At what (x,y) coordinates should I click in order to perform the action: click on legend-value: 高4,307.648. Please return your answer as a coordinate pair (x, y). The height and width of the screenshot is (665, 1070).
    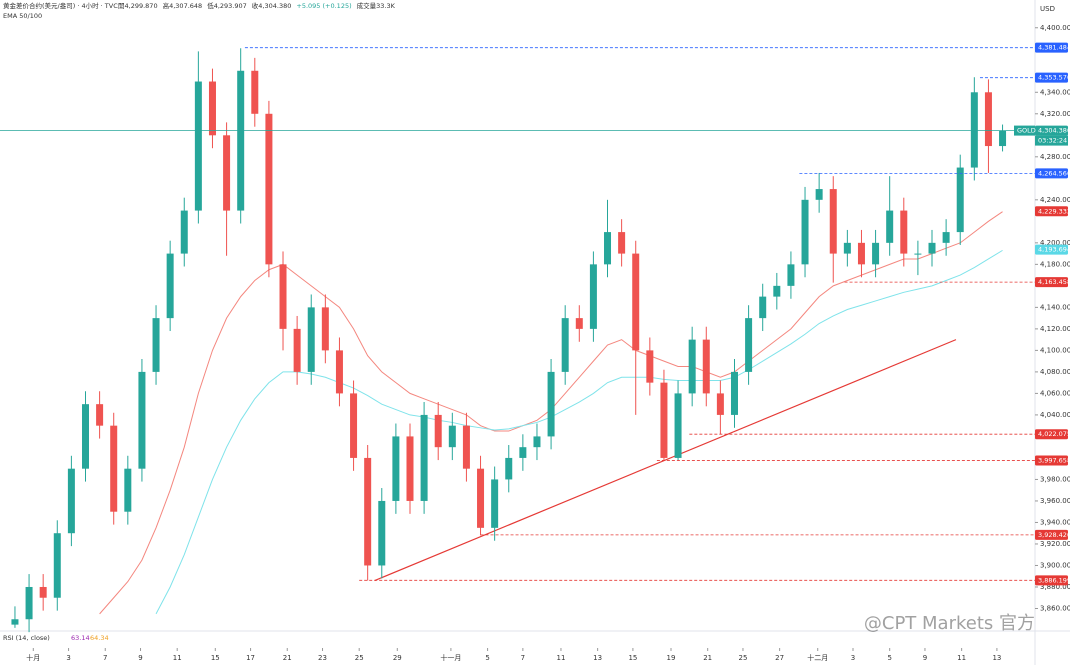
    Looking at the image, I should click on (183, 5).